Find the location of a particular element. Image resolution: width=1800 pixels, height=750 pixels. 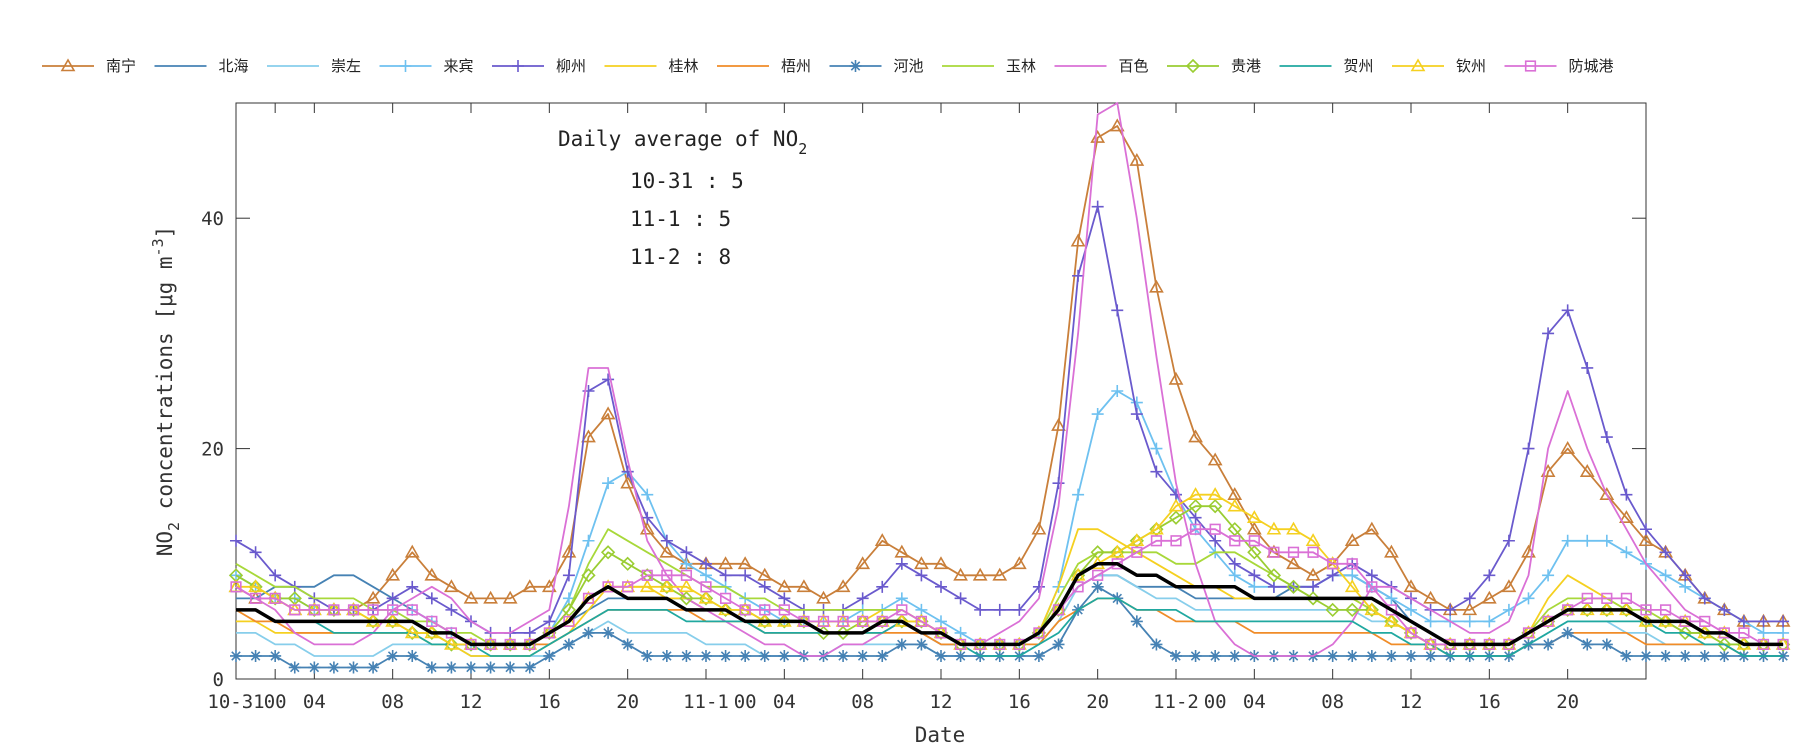

legend-label: 玉林 is located at coordinates (1021, 66).